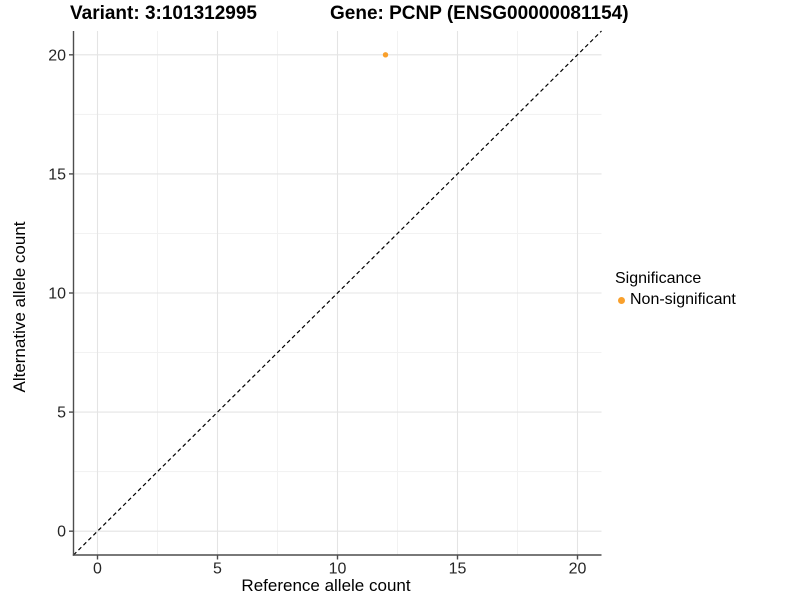 The height and width of the screenshot is (600, 800). Describe the element at coordinates (97, 569) in the screenshot. I see `x-tick-label: 0` at that location.